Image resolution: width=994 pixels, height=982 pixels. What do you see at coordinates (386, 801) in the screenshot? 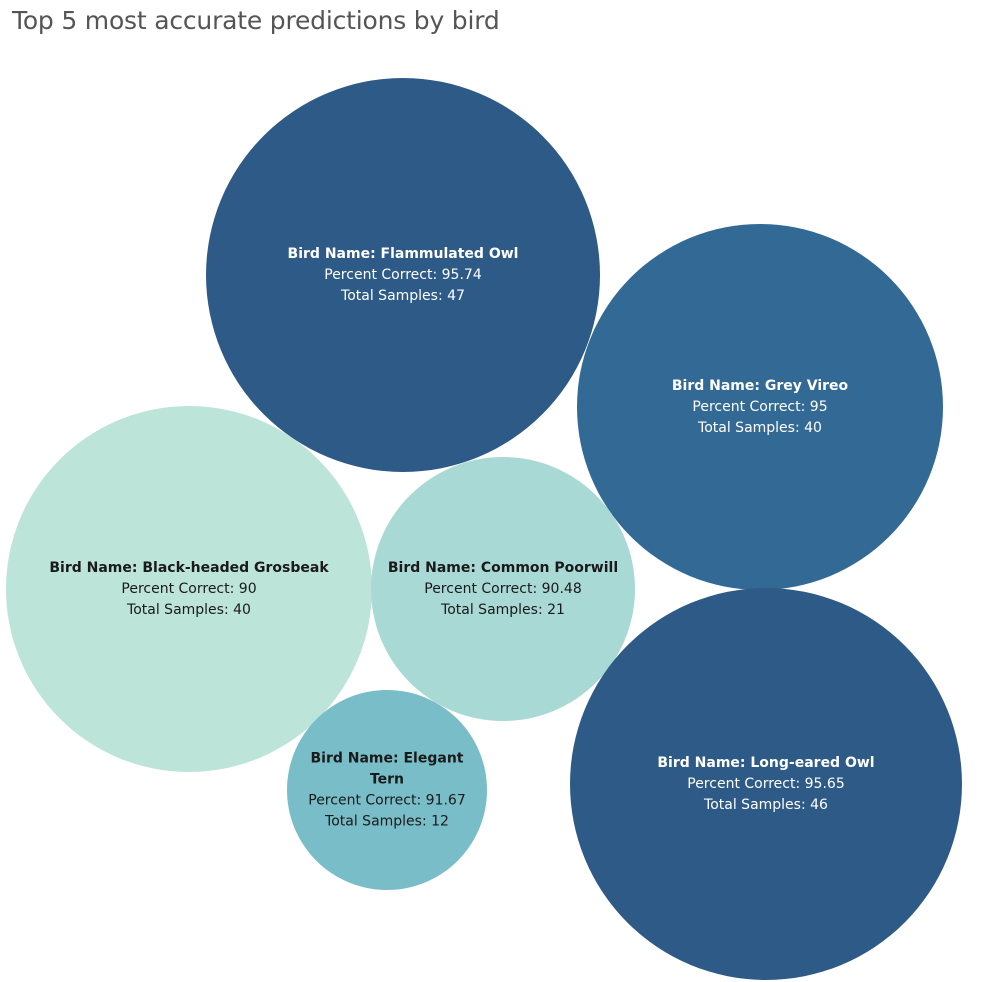
I see `bubble-label-percent-elegant-tern: Percent Correct: 91.67` at bounding box center [386, 801].